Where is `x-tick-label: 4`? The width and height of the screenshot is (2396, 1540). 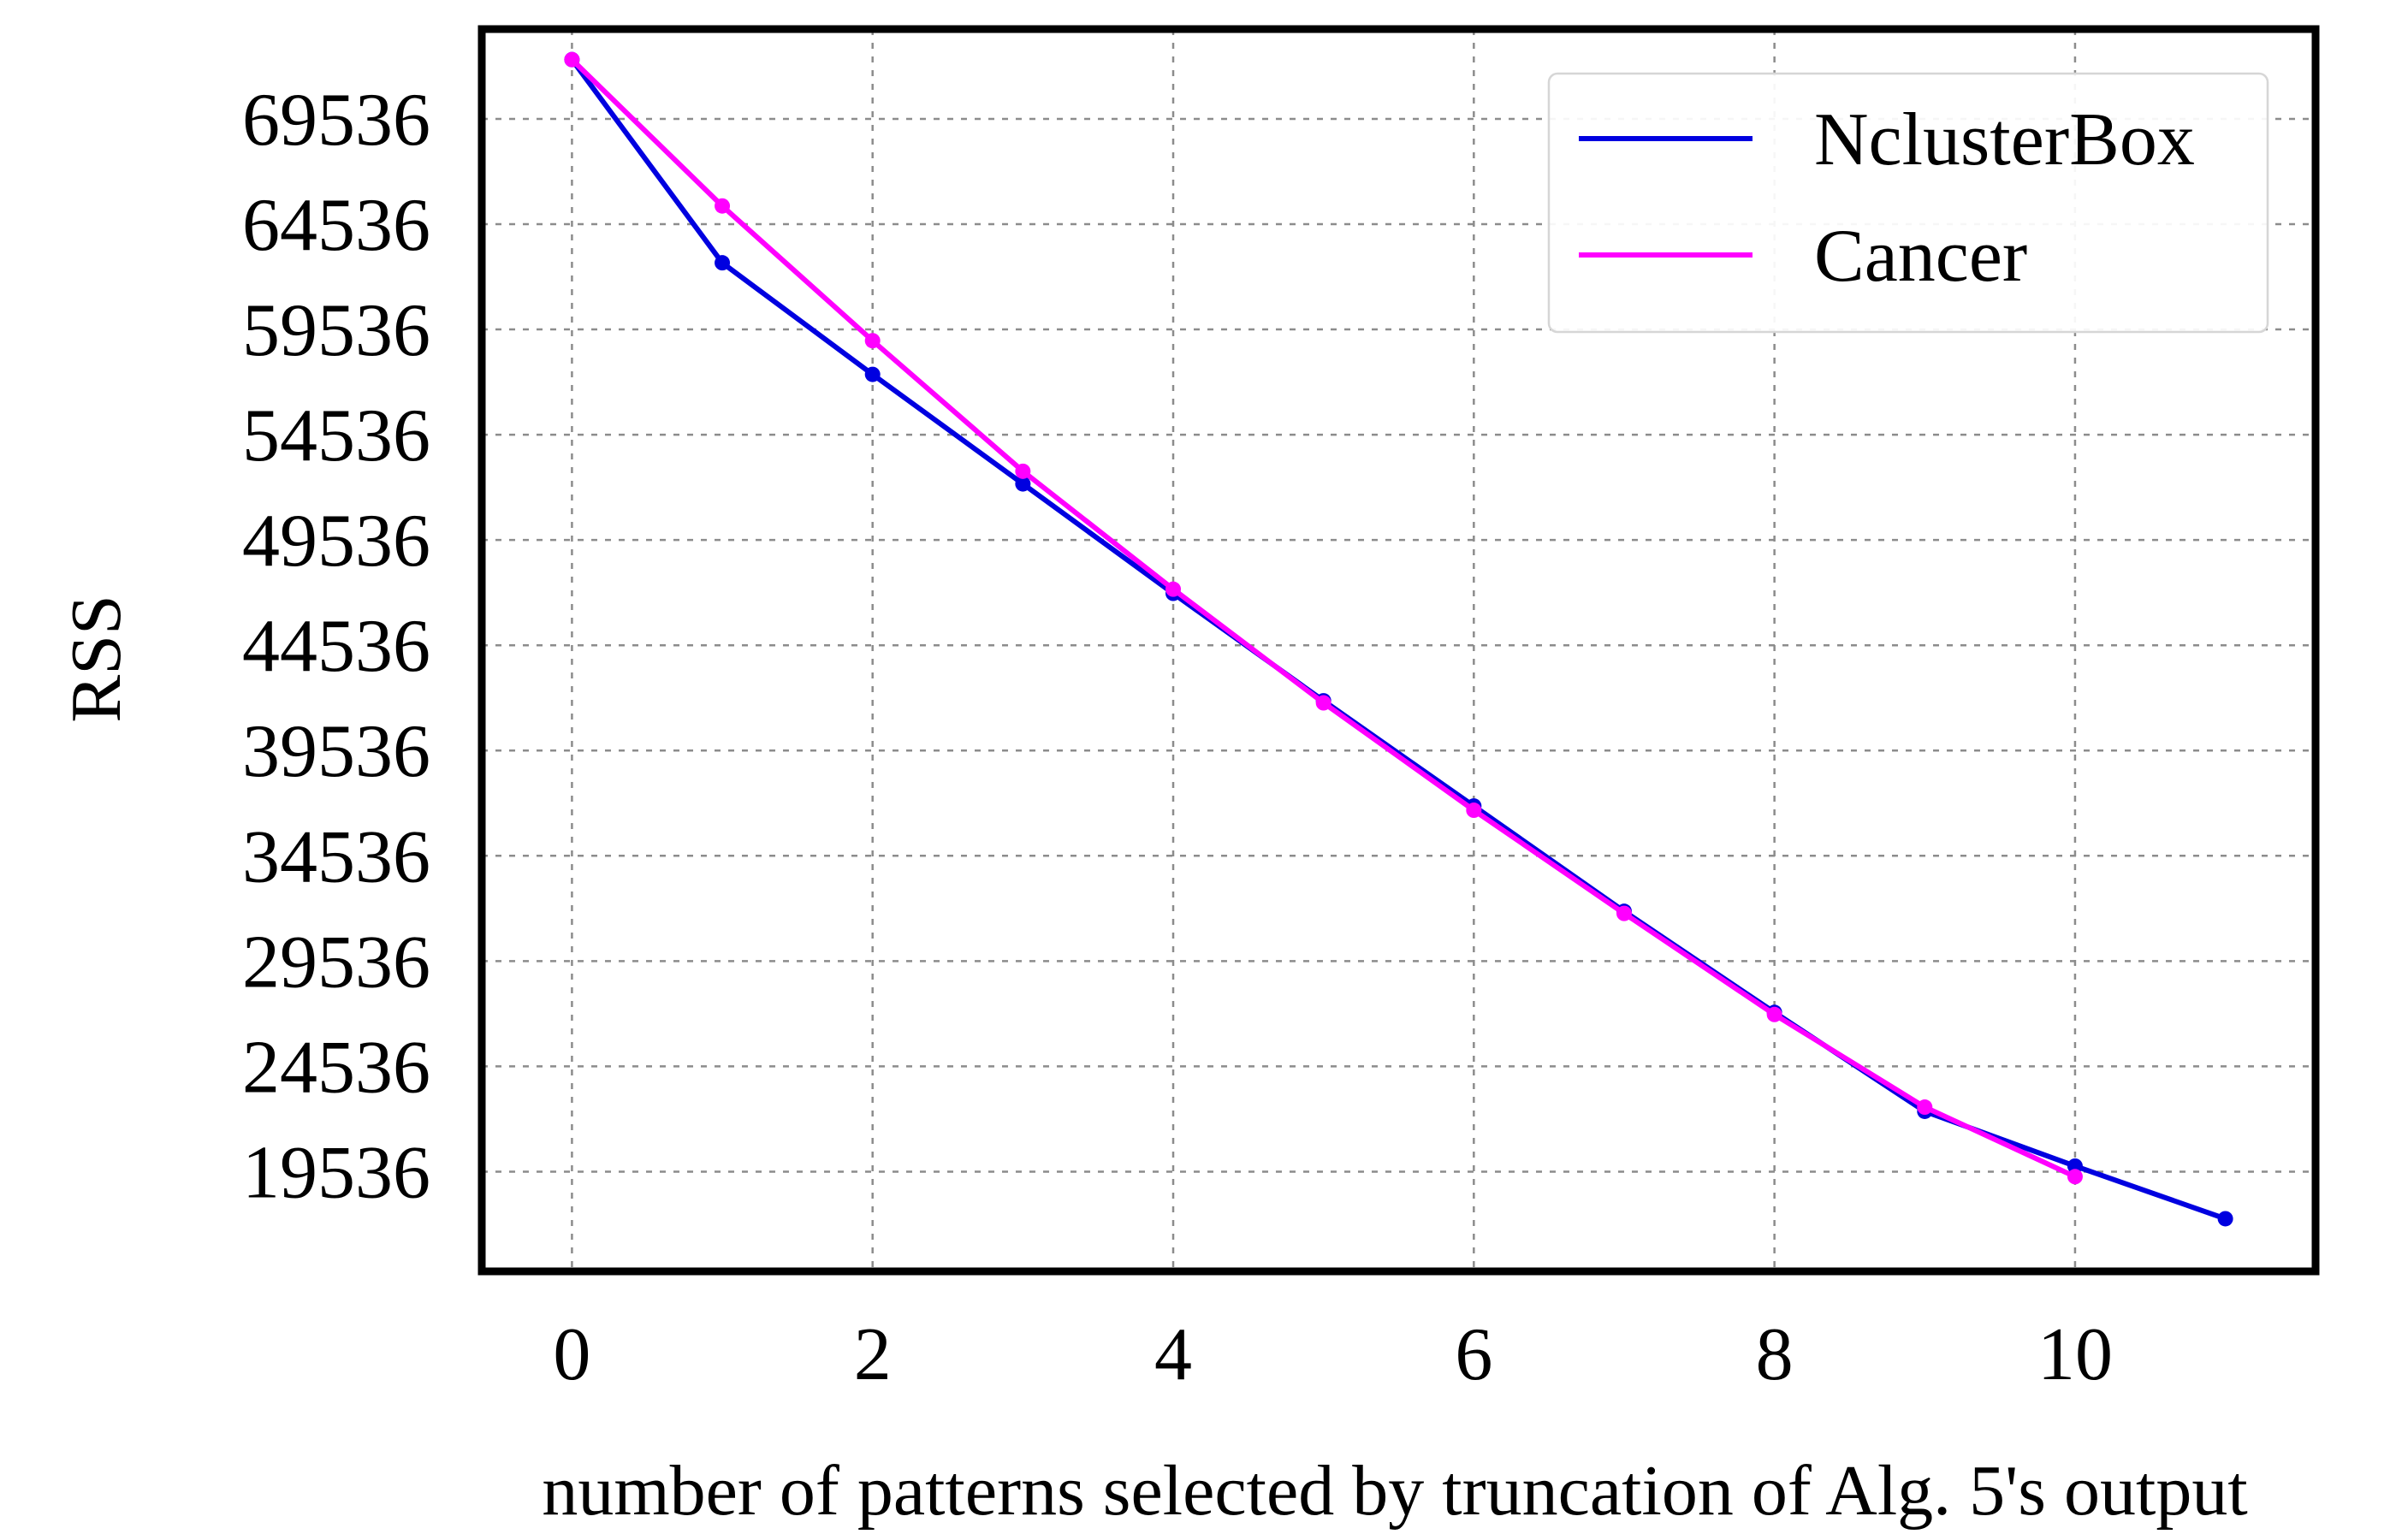
x-tick-label: 4 is located at coordinates (1173, 1354).